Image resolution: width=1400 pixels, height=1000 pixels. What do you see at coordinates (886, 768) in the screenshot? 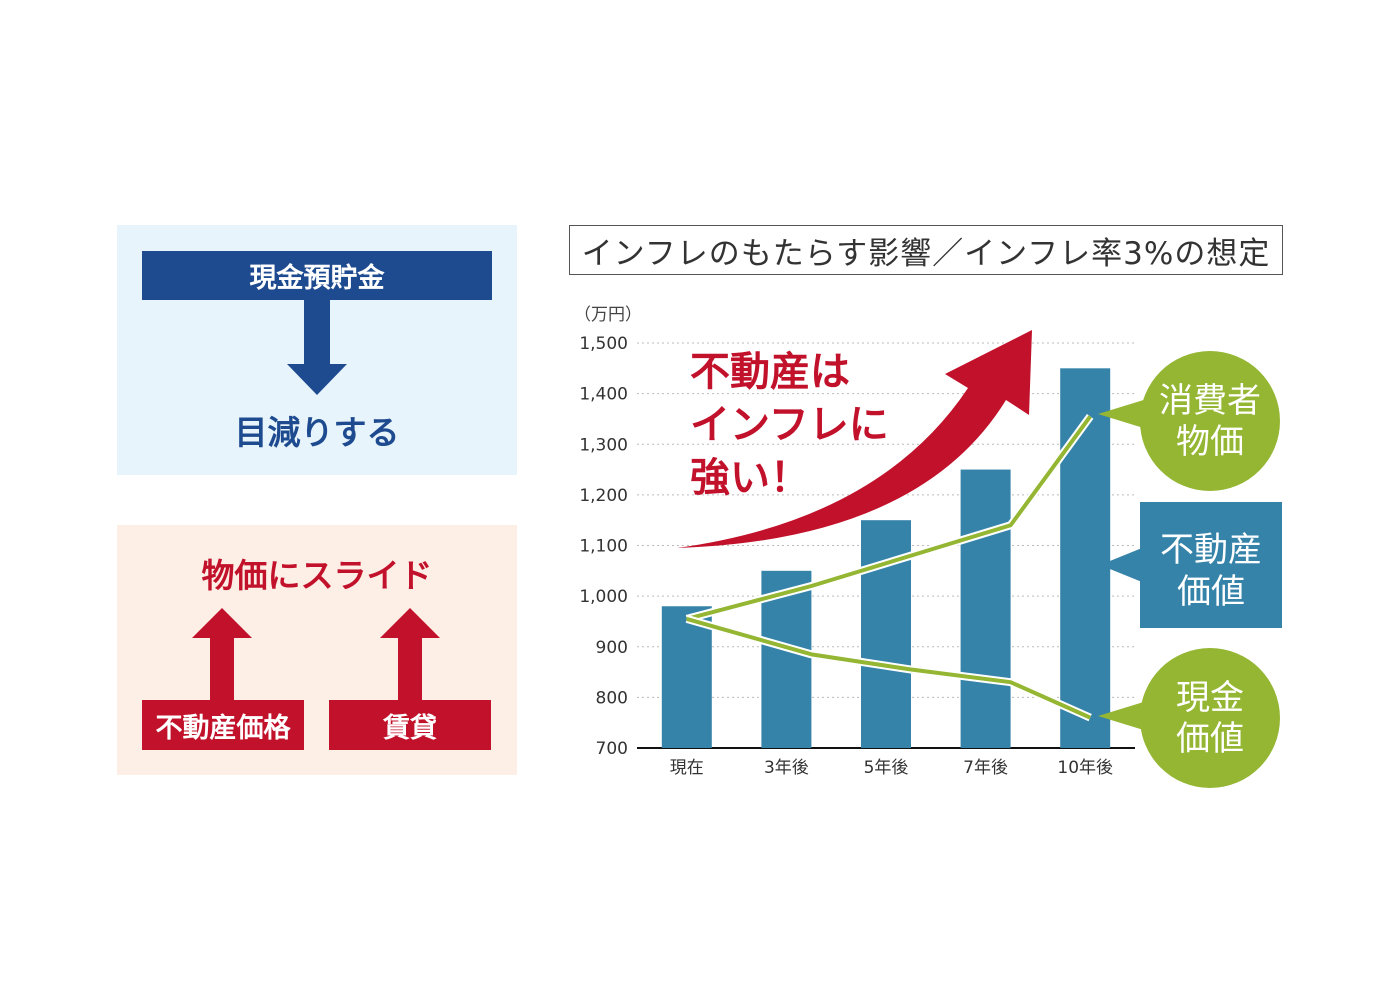
I see `x-tick-label: 5年後` at bounding box center [886, 768].